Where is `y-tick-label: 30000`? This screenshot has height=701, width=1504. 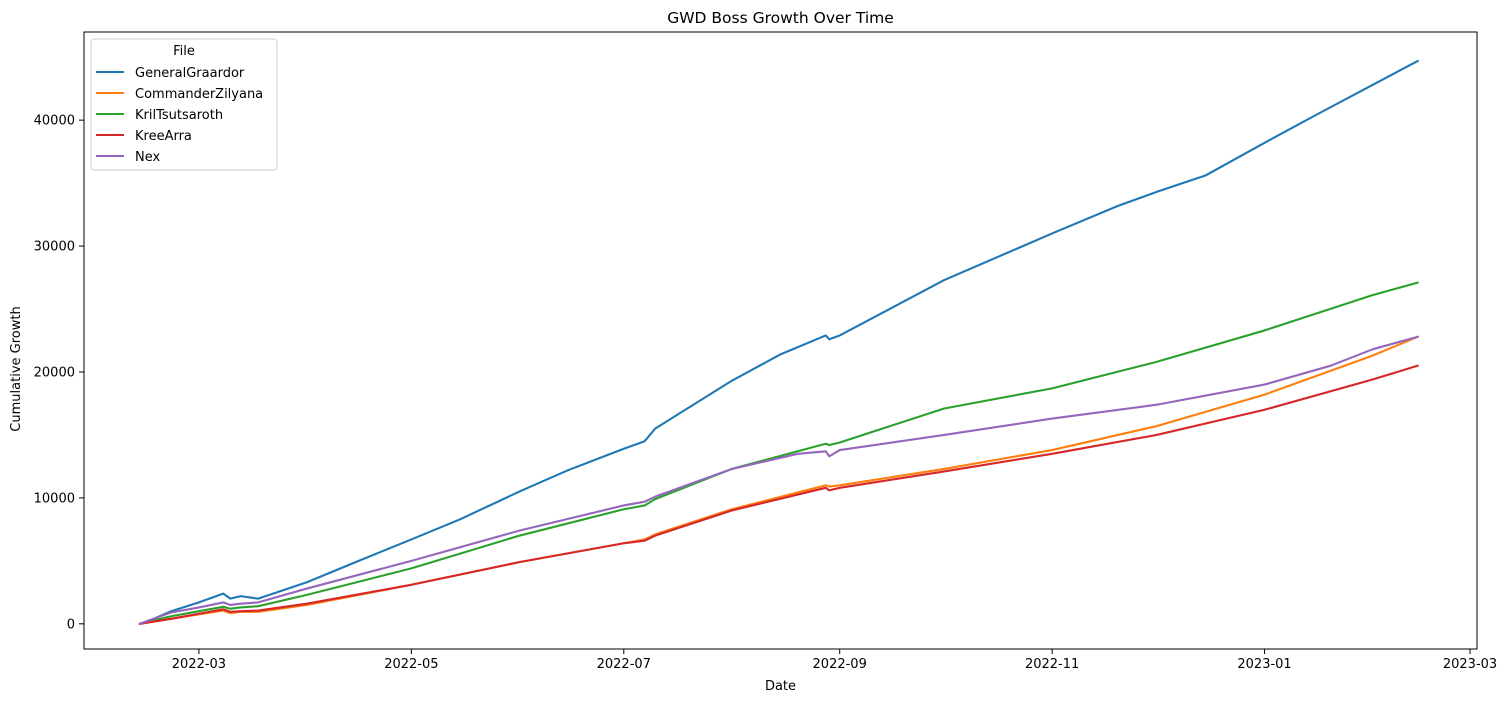
y-tick-label: 30000 is located at coordinates (54, 247).